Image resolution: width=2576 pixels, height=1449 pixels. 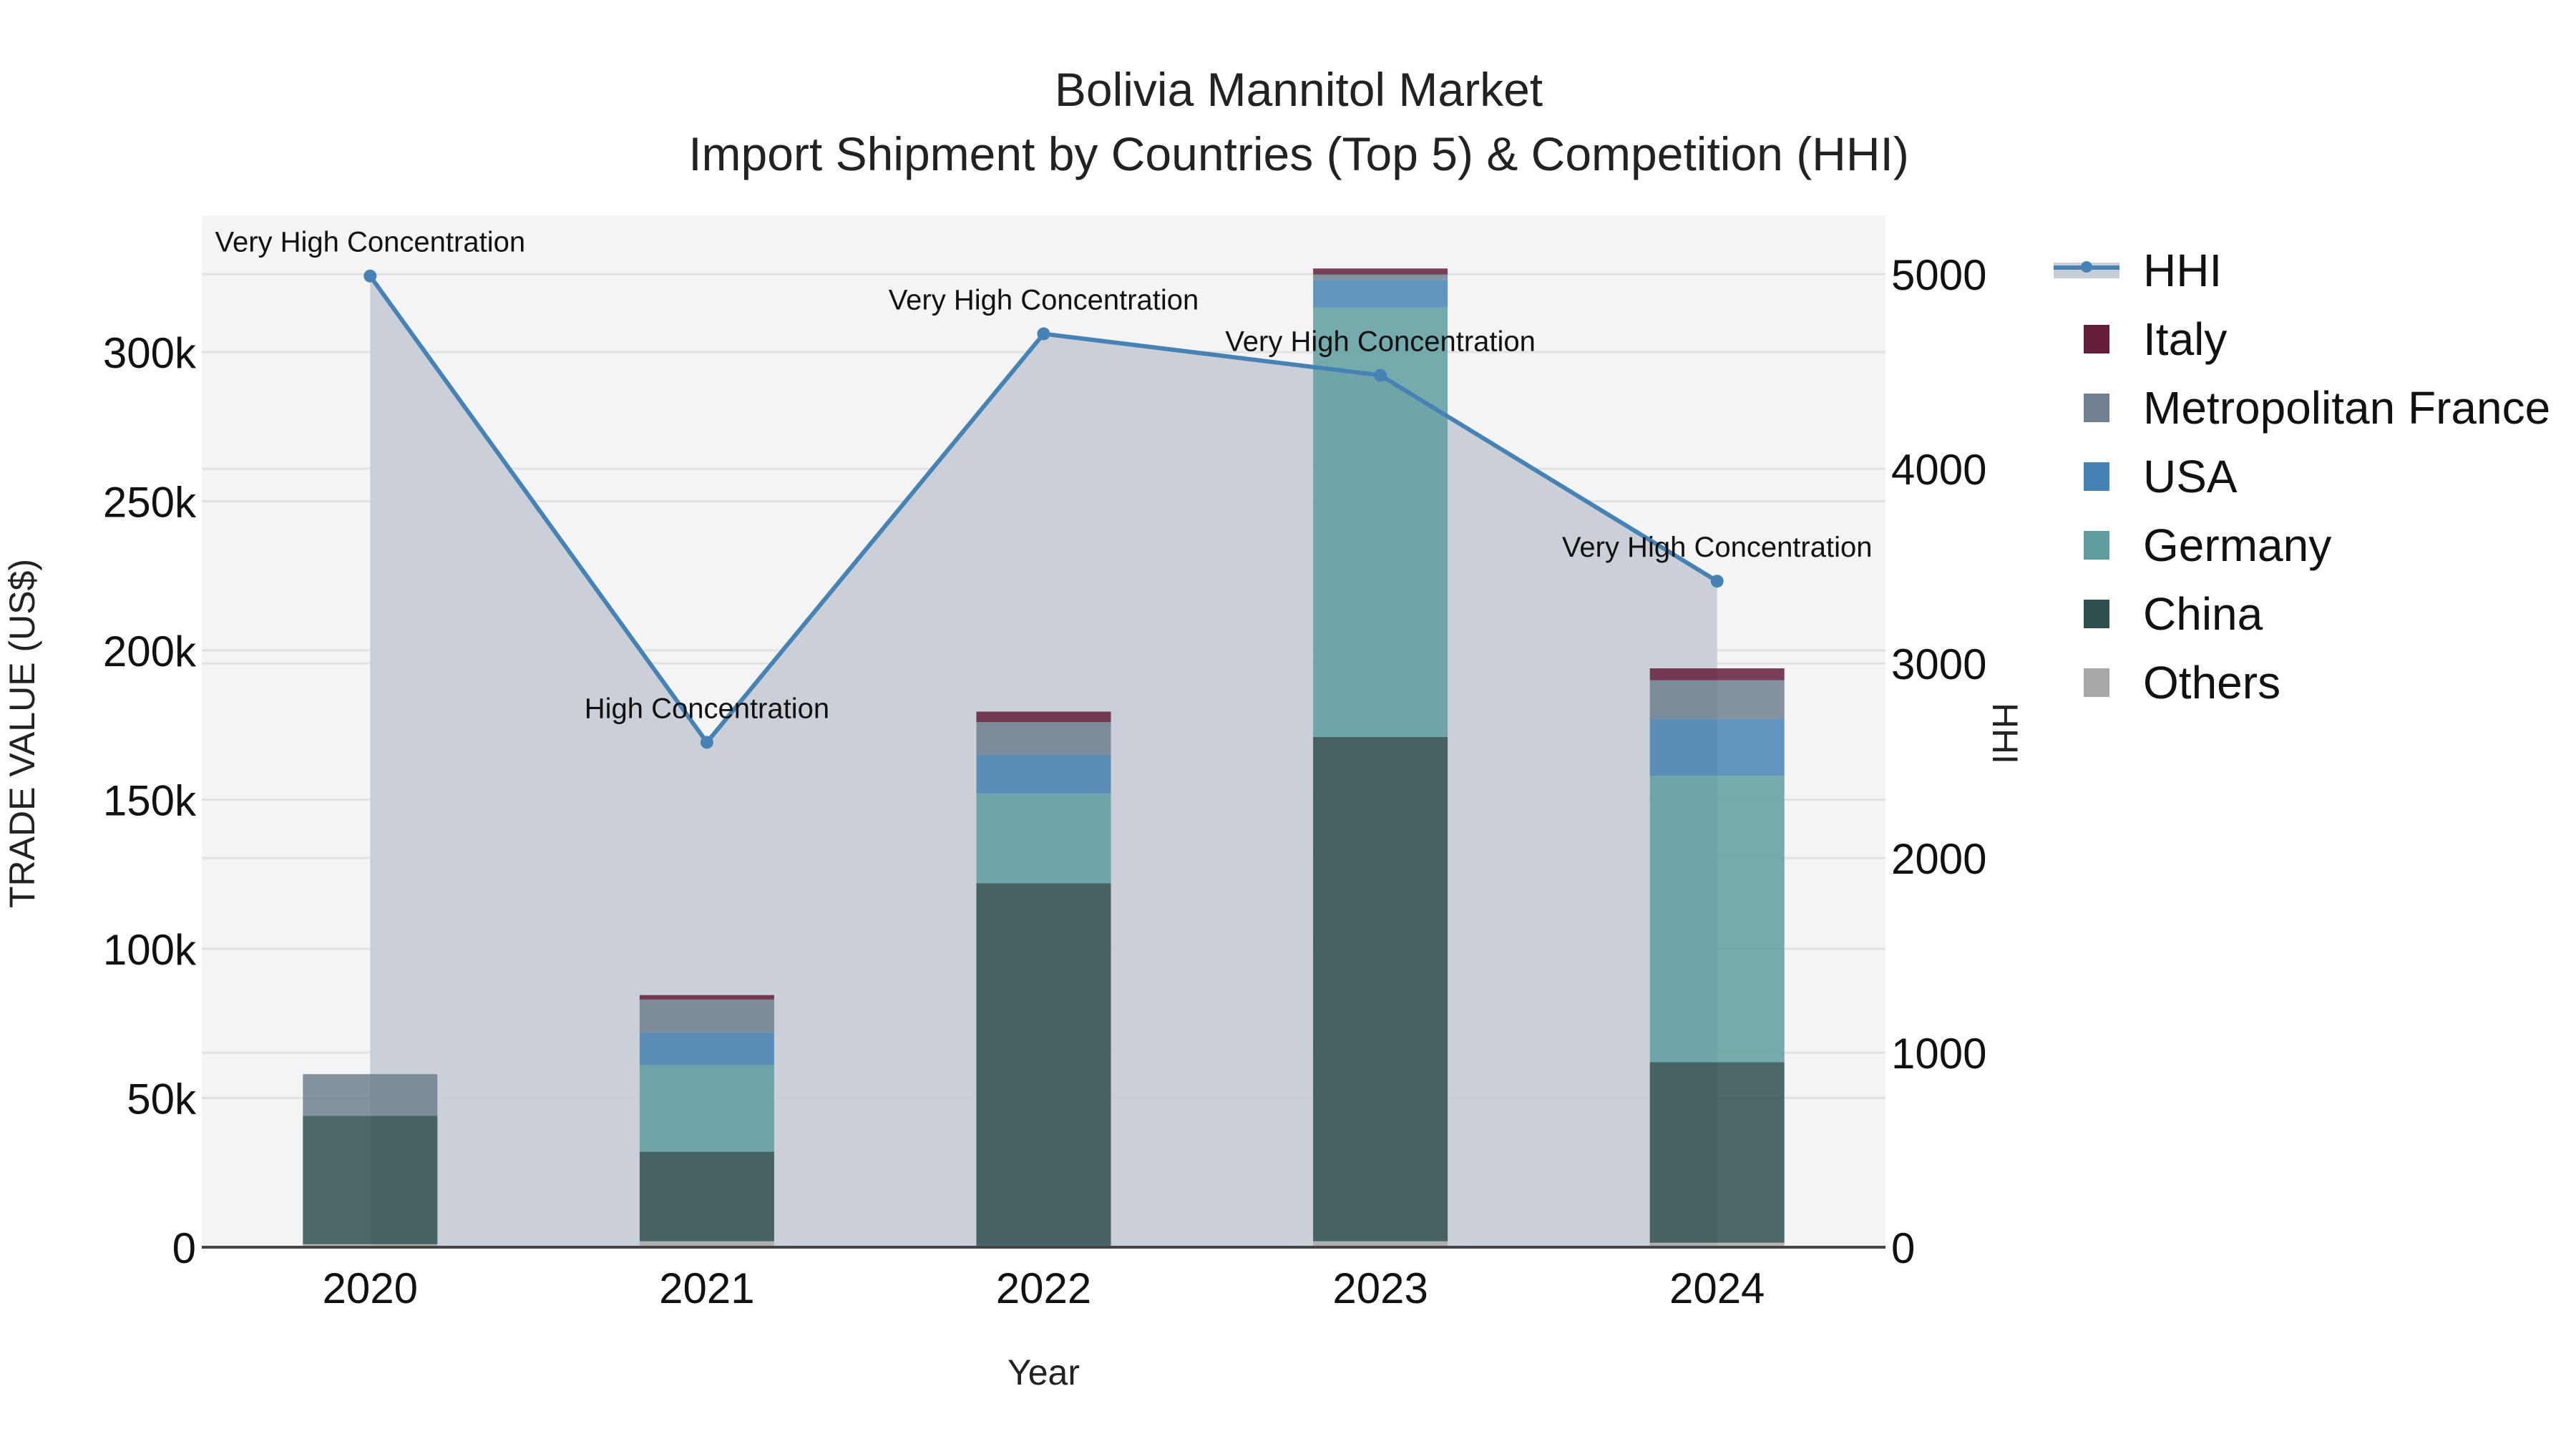 I want to click on y2-tick-label: 2000, so click(x=1938, y=859).